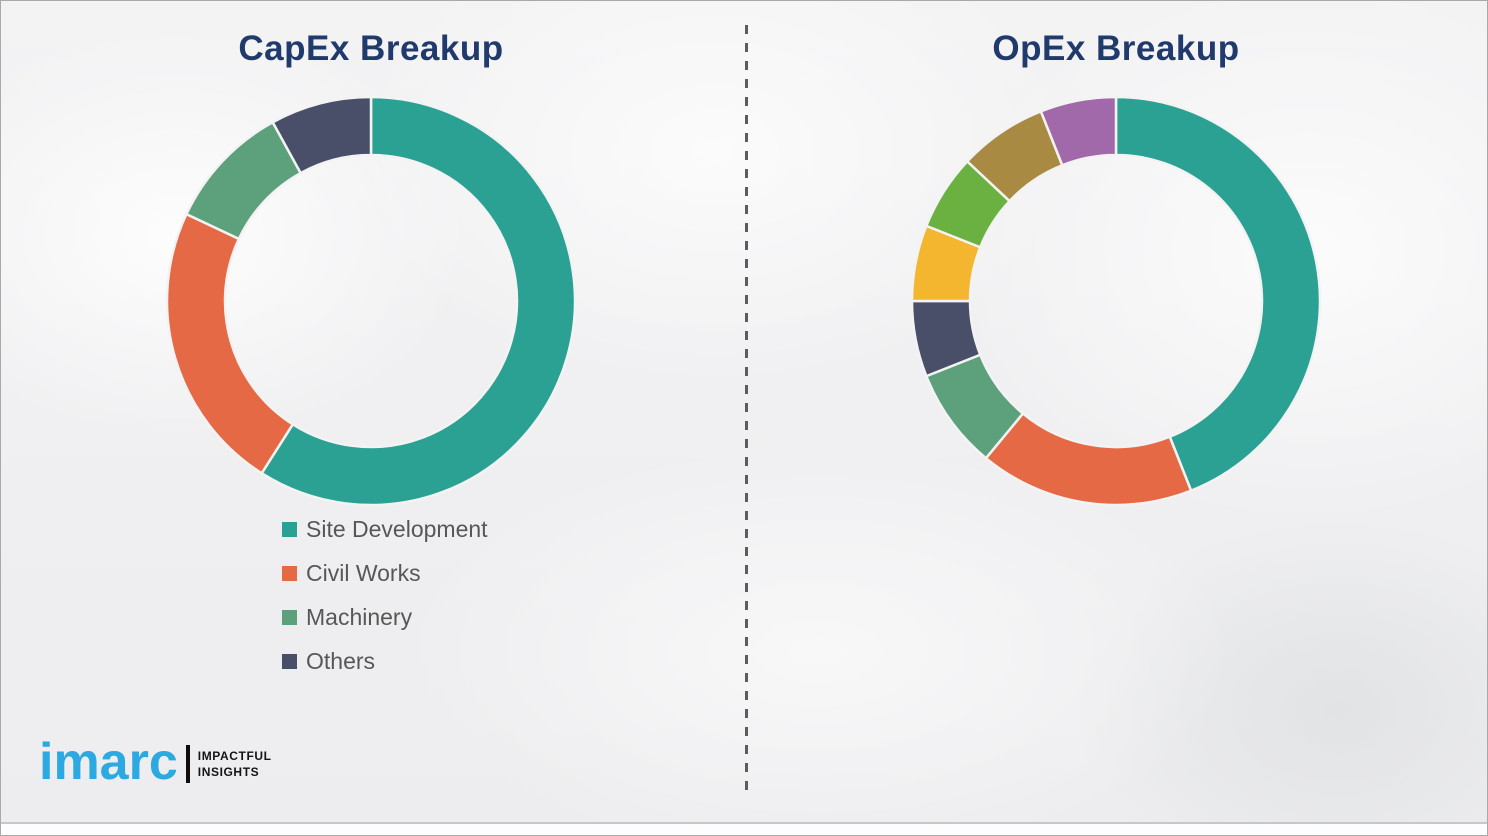 The image size is (1488, 836). I want to click on legend-label: Civil Works, so click(363, 572).